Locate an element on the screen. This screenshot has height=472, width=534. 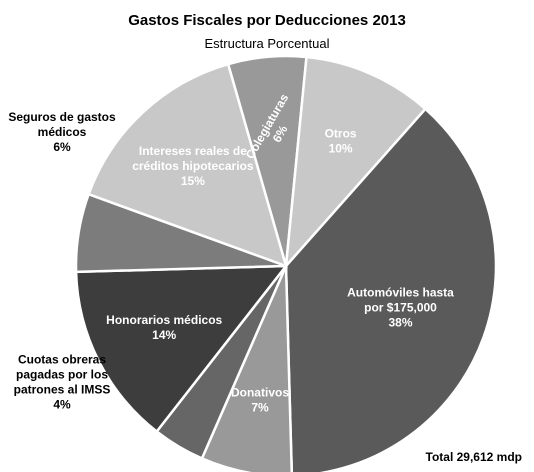
slice-label: Honorarios médicos 14% is located at coordinates (164, 327).